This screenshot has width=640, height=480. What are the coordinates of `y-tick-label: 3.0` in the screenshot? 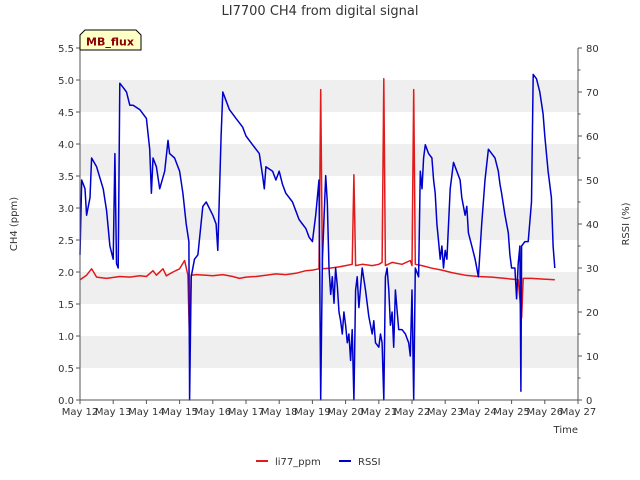 It's located at (66, 209).